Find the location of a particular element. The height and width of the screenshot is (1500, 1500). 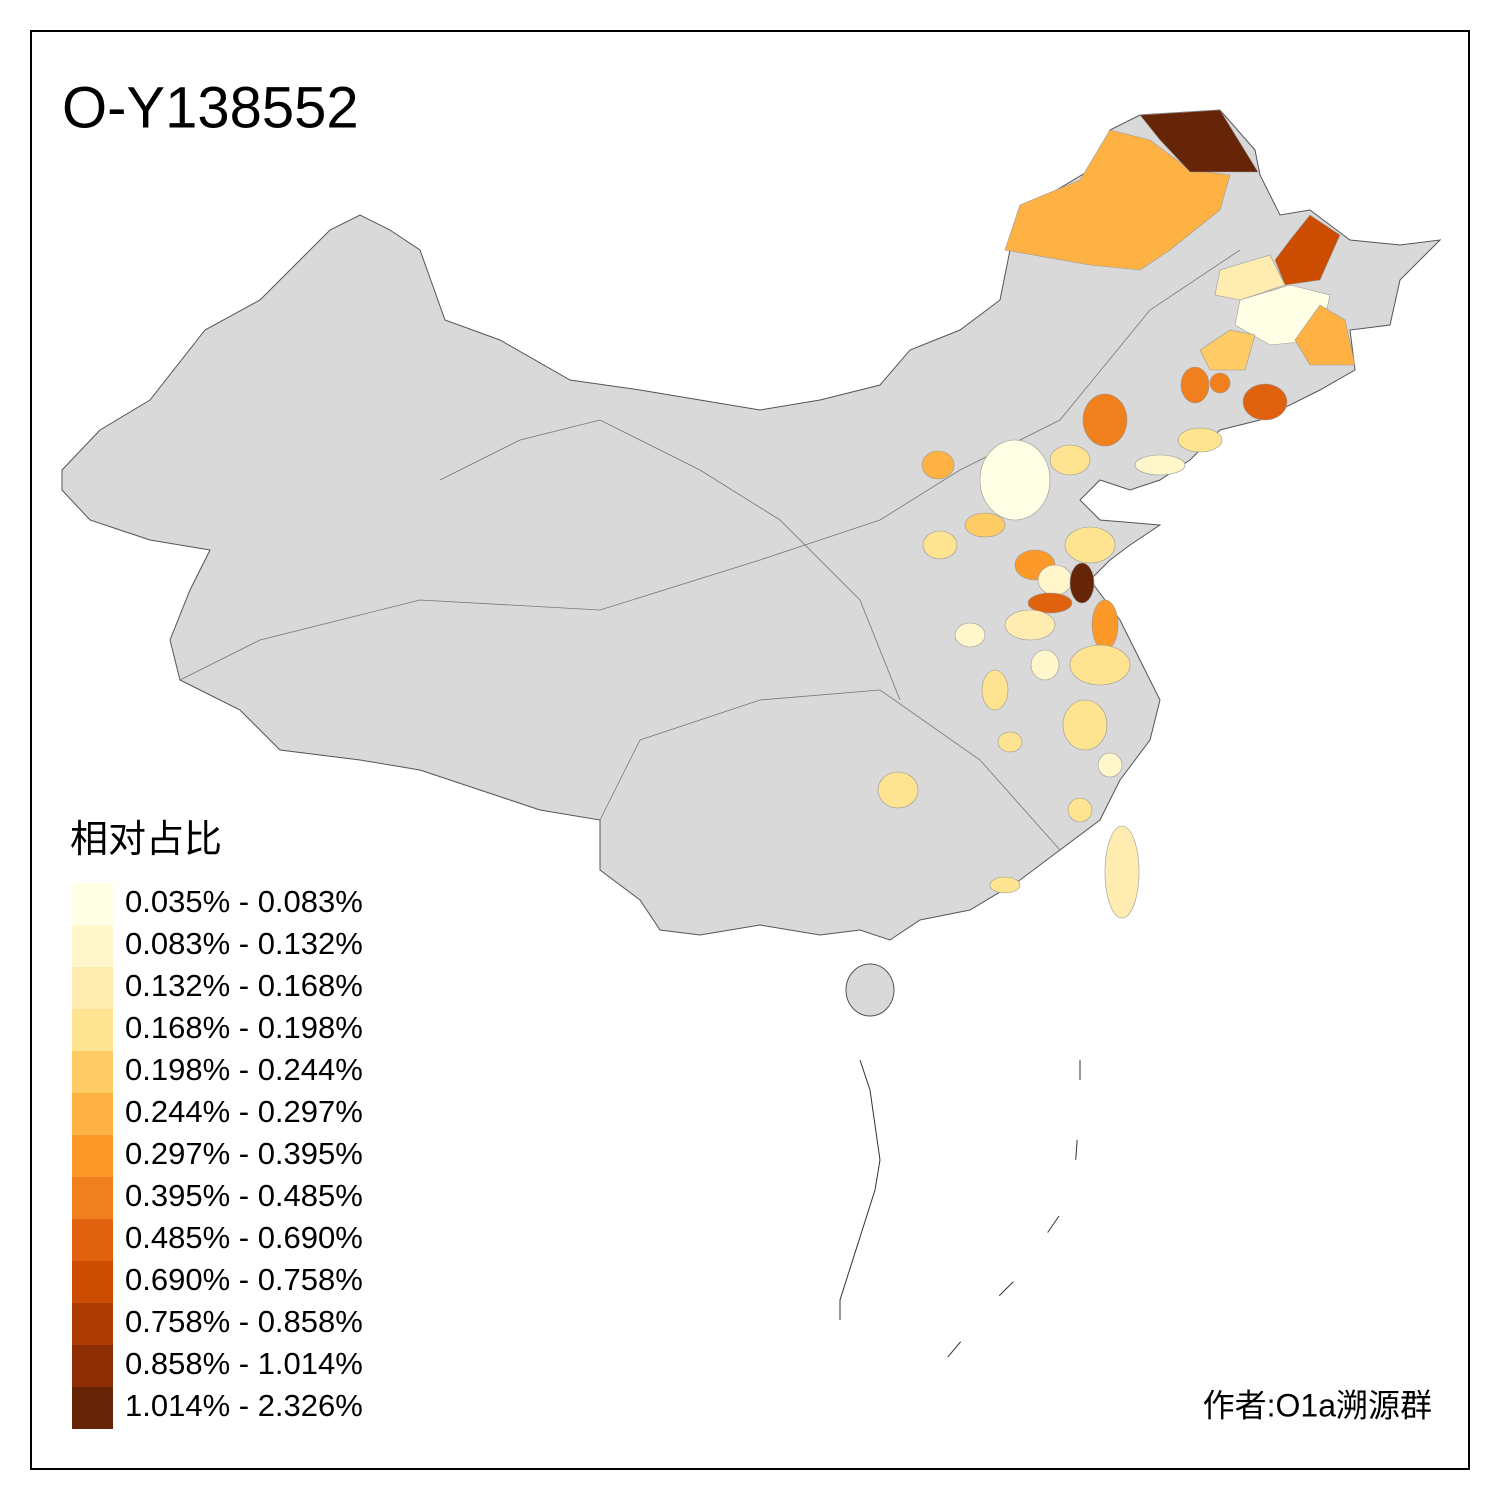

legend-label: 0.485% - 0.690% is located at coordinates (244, 1237).